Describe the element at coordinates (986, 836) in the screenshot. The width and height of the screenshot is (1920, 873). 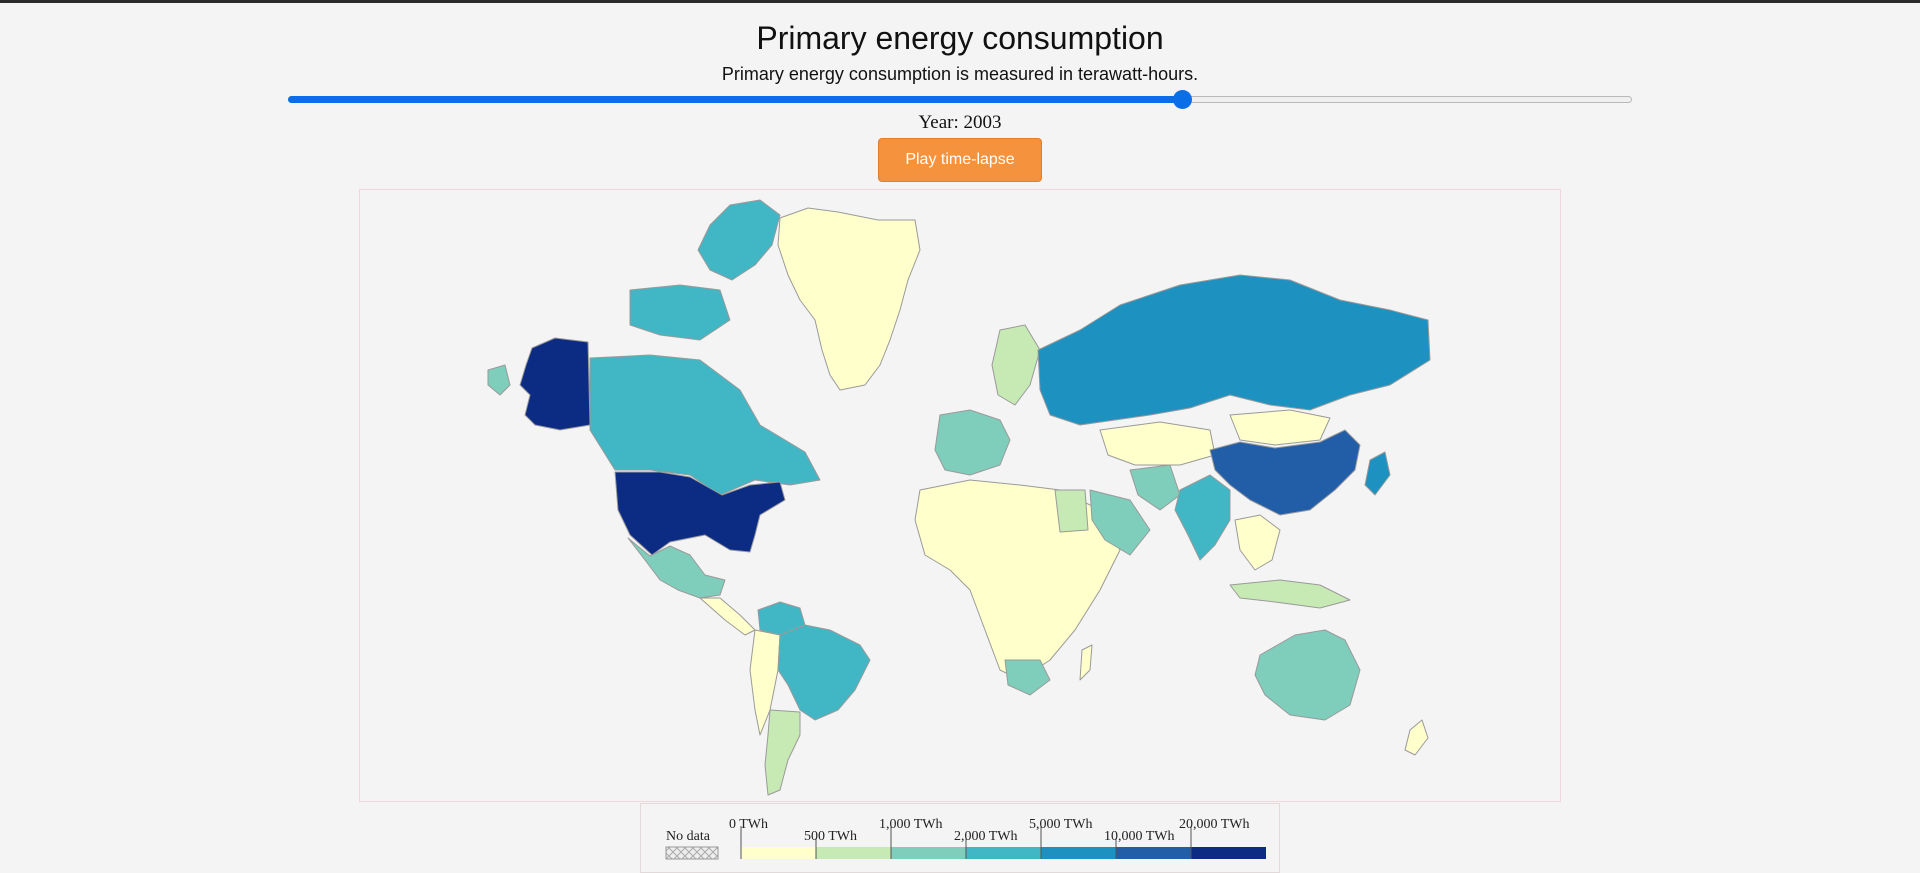
I see `legend-bin-label: 2,000 TWh` at that location.